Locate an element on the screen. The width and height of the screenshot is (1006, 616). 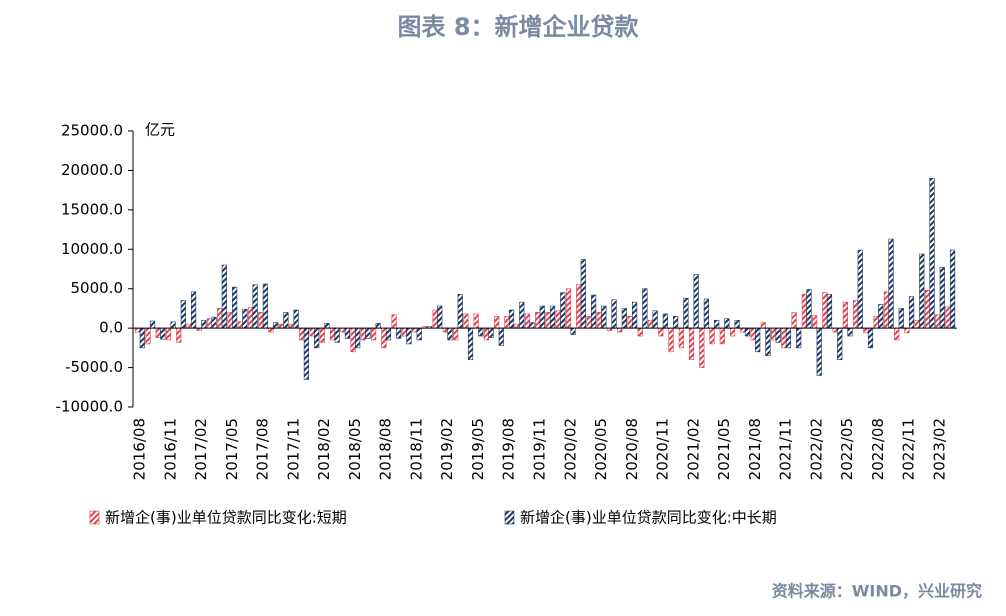
y-tick-label: -10000.0 is located at coordinates (89, 407).